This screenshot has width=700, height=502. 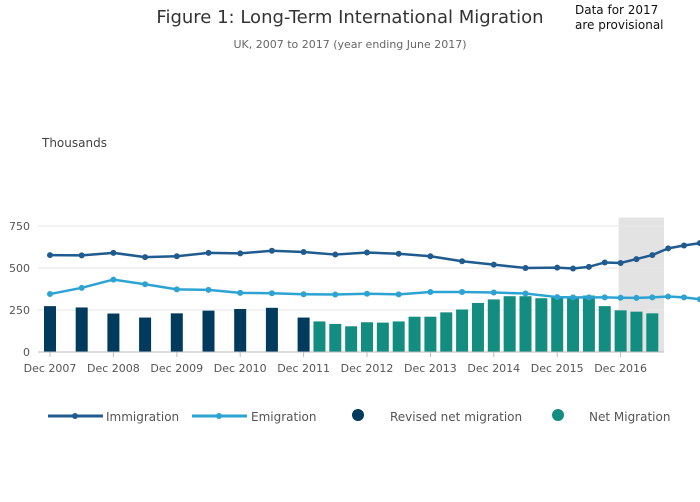 What do you see at coordinates (557, 368) in the screenshot?
I see `x-tick-label: Dec 2015` at bounding box center [557, 368].